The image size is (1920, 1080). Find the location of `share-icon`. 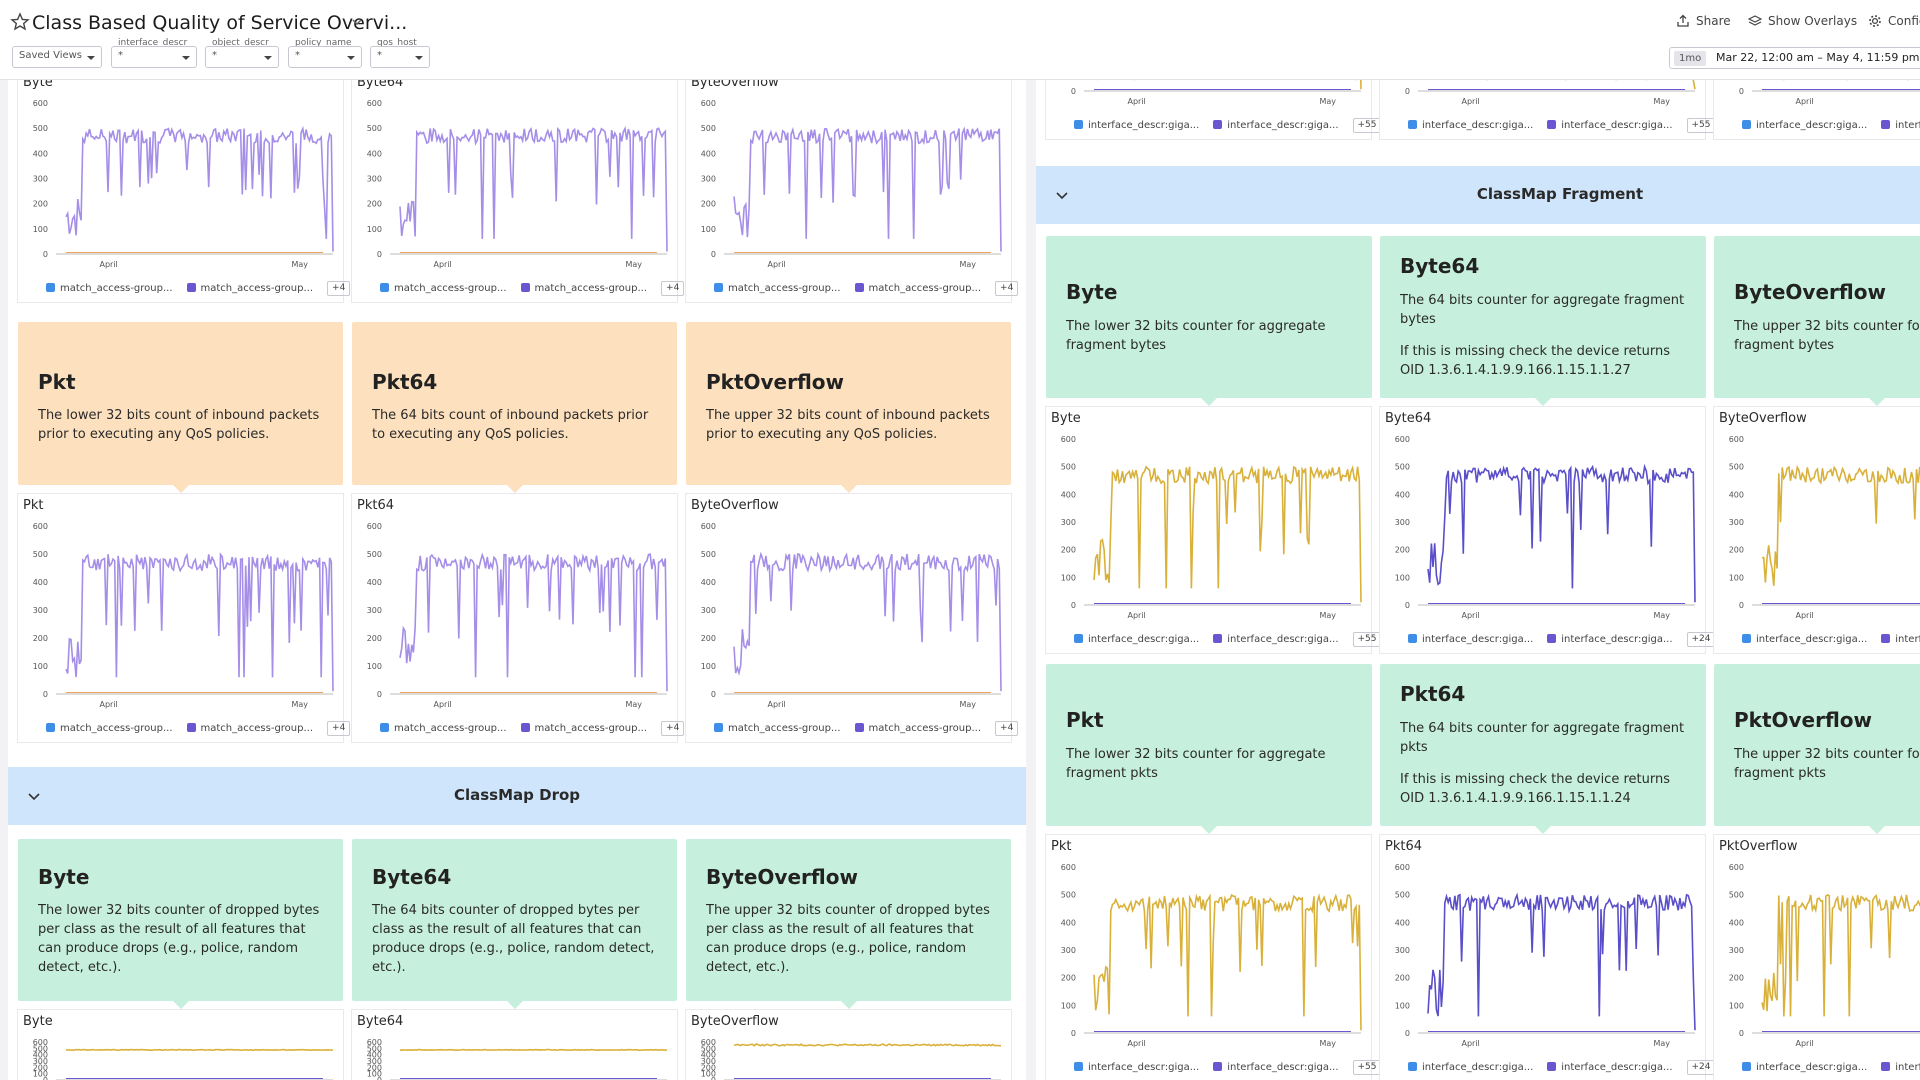

share-icon is located at coordinates (1683, 20).